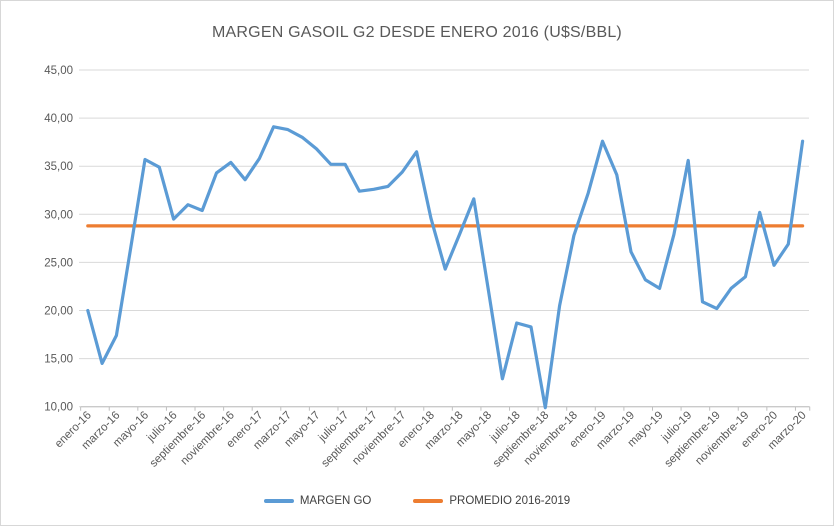  What do you see at coordinates (278, 501) in the screenshot?
I see `margen-go-line-swatch-icon` at bounding box center [278, 501].